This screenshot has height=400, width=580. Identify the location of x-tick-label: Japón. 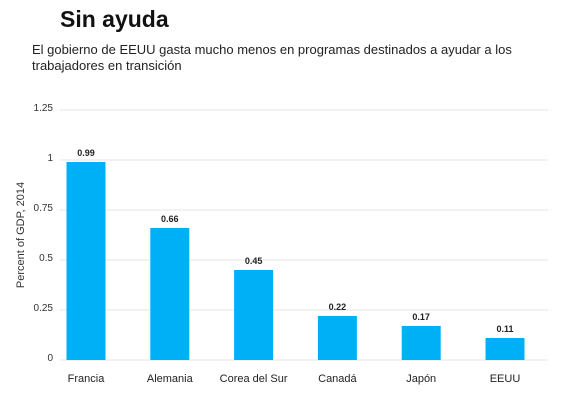
(421, 379).